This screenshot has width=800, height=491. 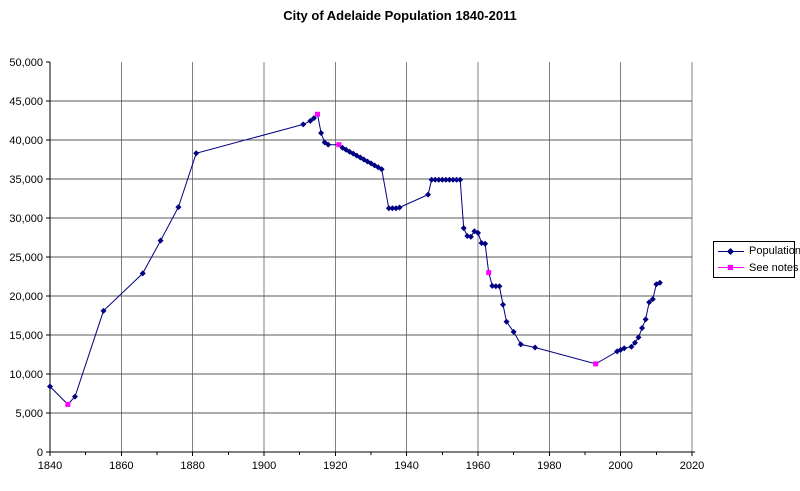 What do you see at coordinates (692, 466) in the screenshot?
I see `x-tick-label: 2020` at bounding box center [692, 466].